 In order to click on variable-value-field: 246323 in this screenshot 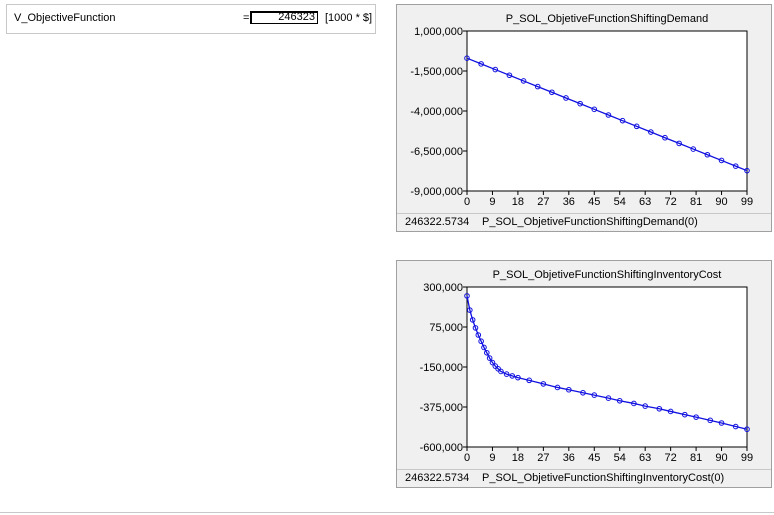, I will do `click(284, 17)`.